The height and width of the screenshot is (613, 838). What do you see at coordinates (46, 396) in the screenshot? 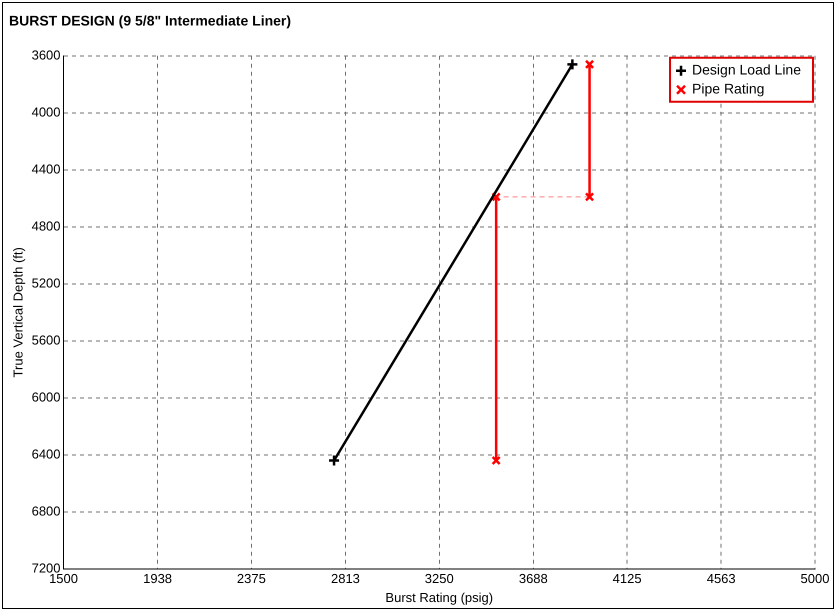
I see `y-tick-label: 6000` at bounding box center [46, 396].